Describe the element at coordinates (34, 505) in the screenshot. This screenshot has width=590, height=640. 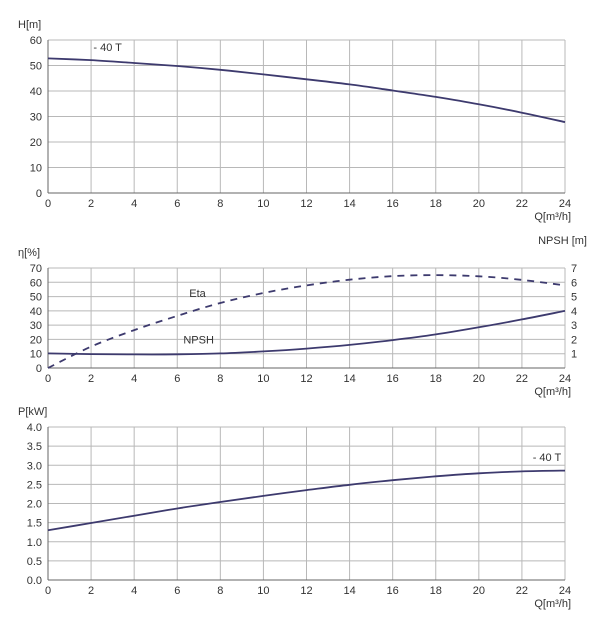
I see `y-tick-label: 2.0` at that location.